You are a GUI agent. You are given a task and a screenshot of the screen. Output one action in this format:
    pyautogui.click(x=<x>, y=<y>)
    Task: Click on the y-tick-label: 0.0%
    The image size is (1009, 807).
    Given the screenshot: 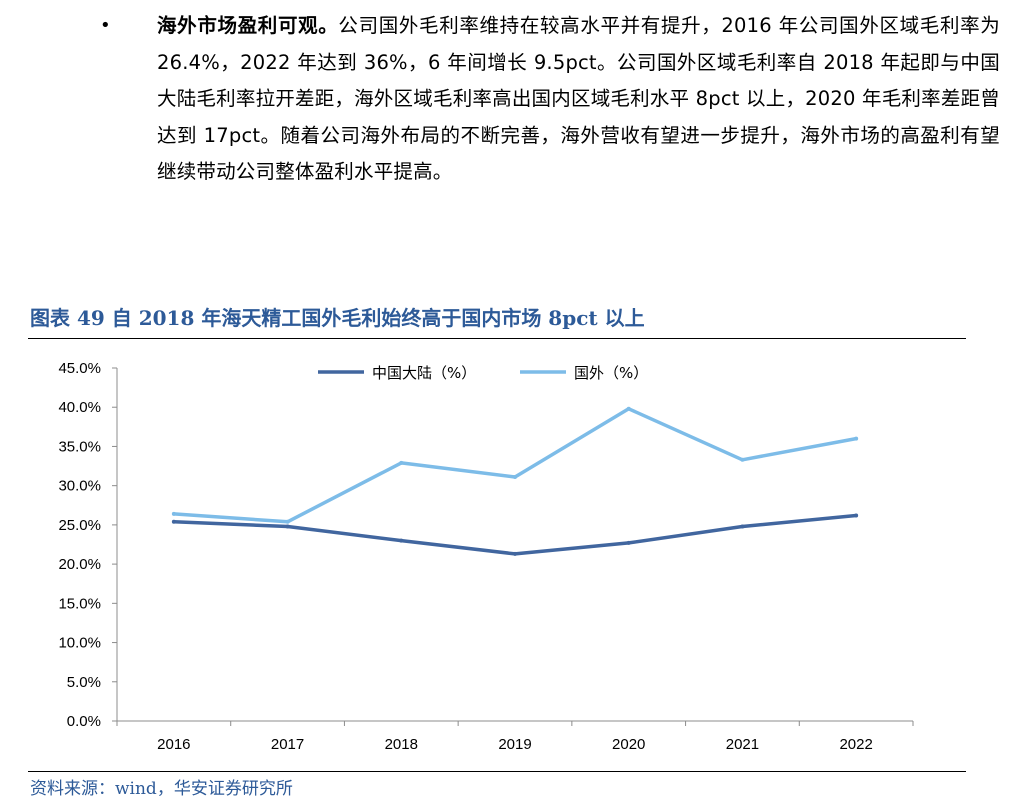 What is the action you would take?
    pyautogui.click(x=84, y=721)
    